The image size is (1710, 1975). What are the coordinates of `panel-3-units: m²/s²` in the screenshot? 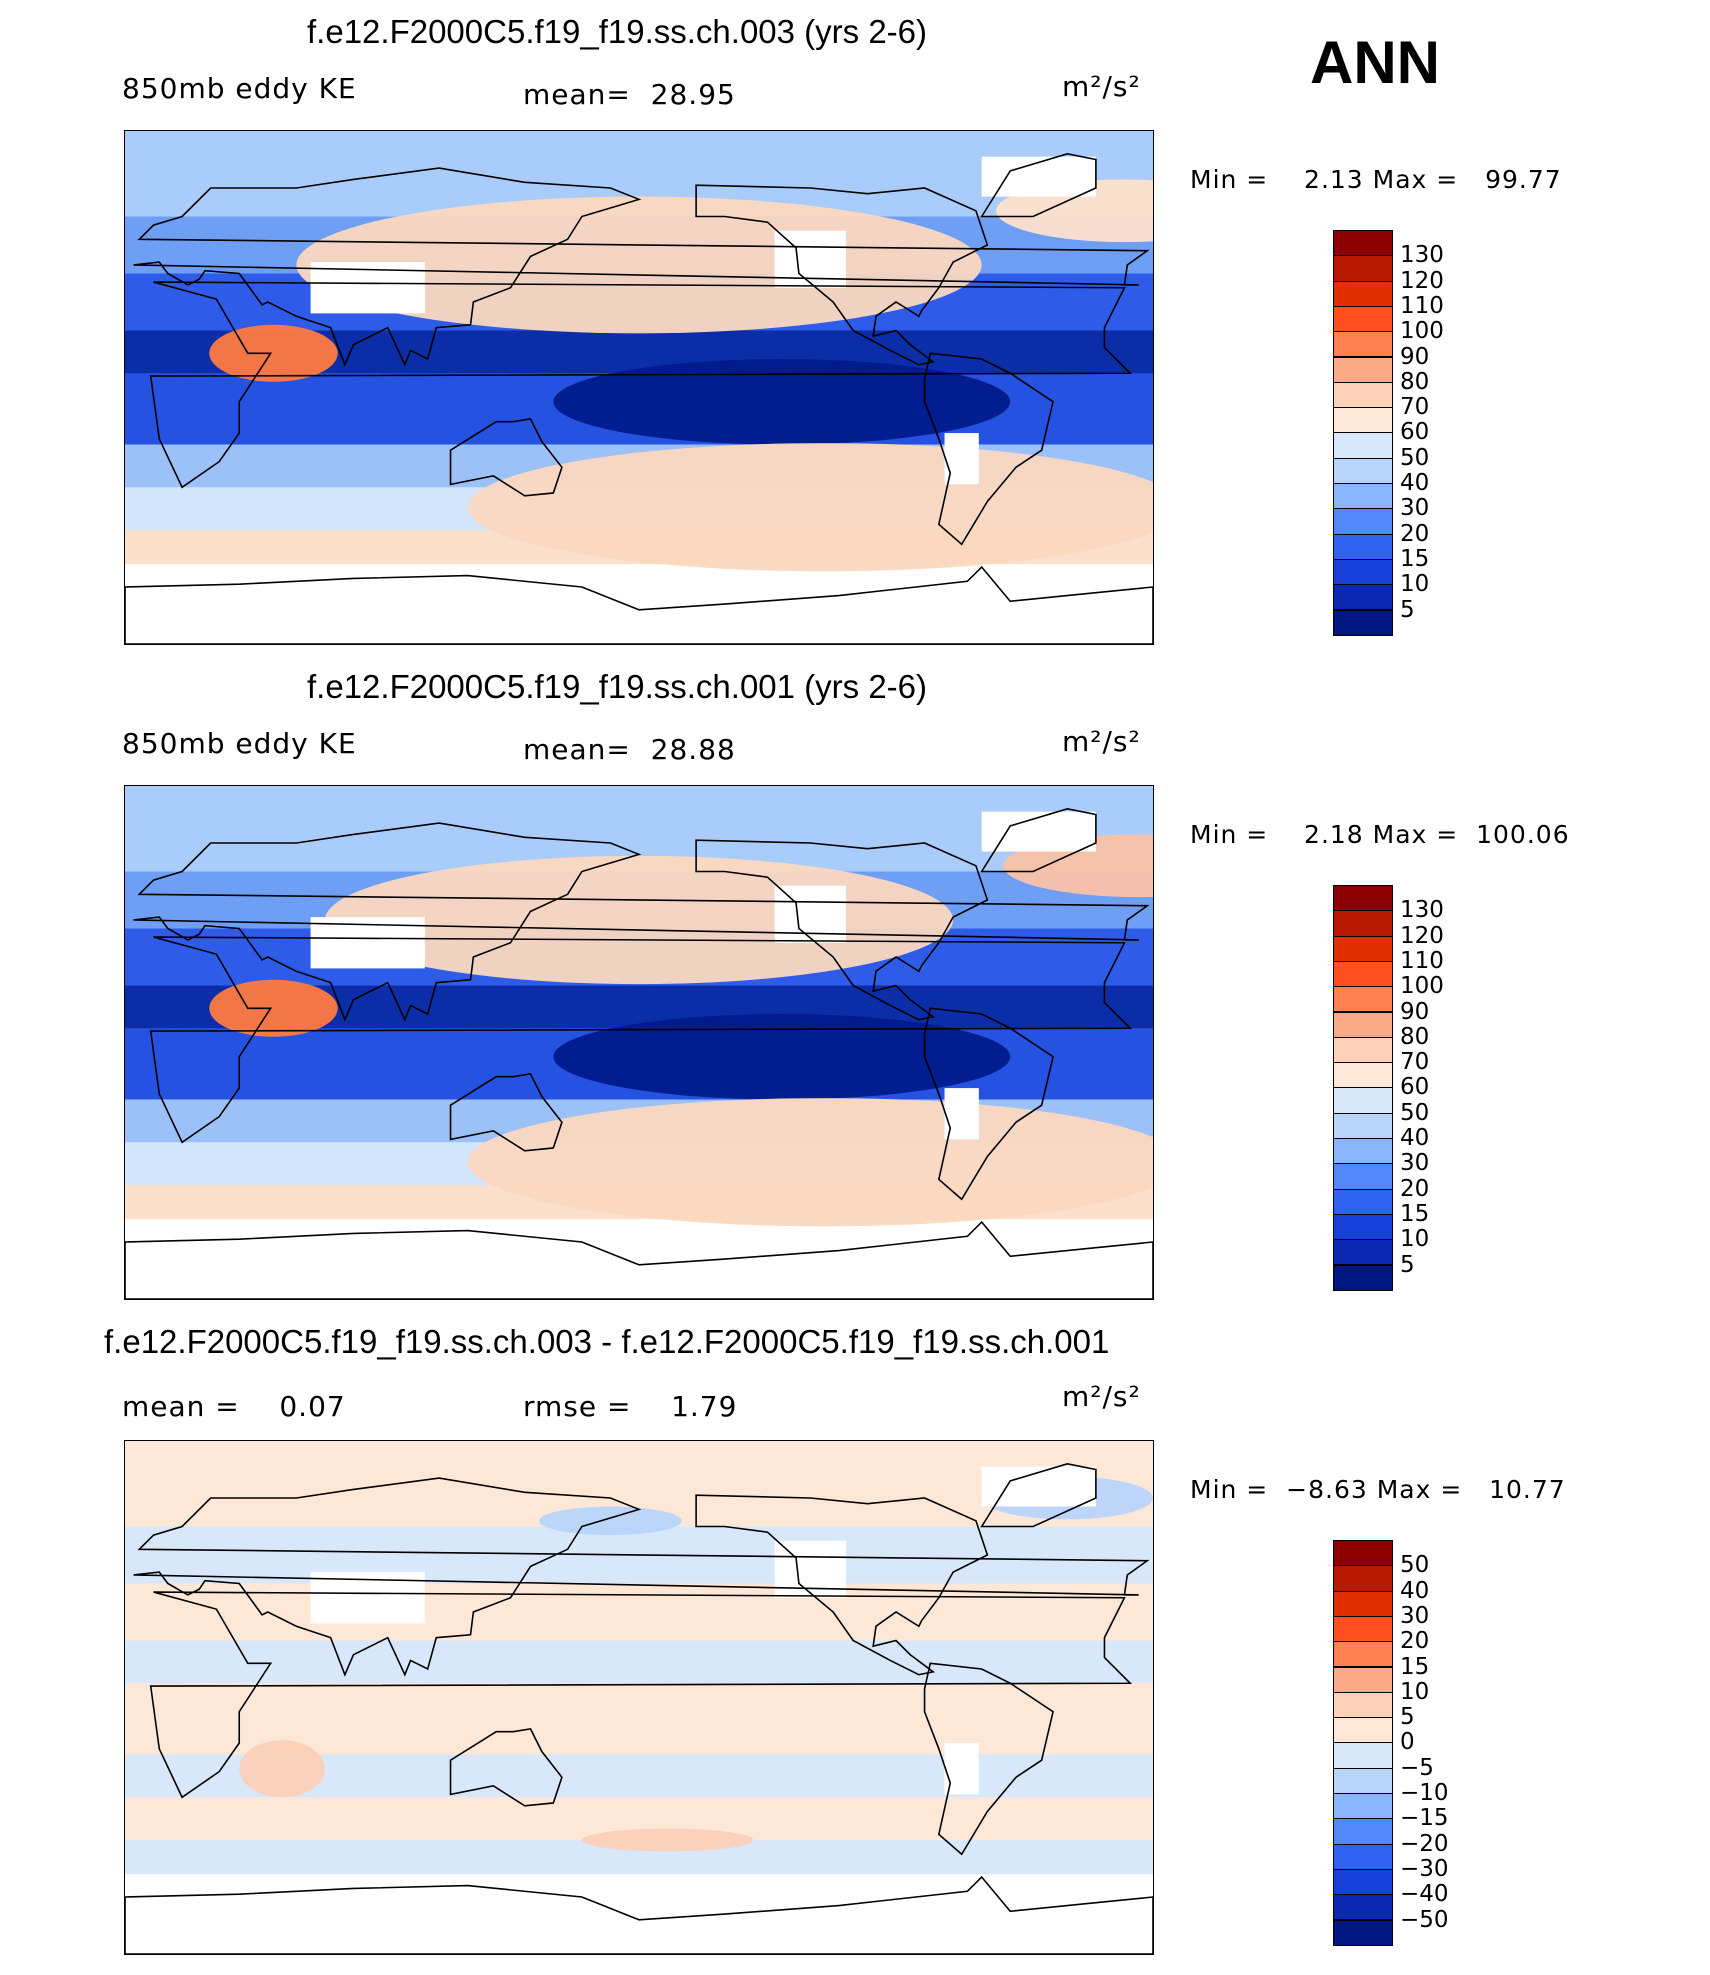 It's located at (1101, 1396).